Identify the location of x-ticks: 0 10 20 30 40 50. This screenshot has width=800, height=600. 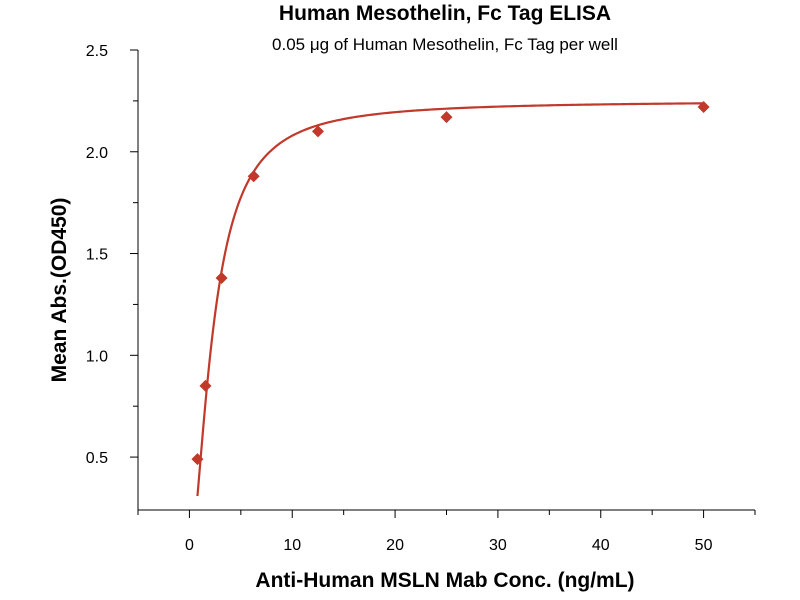
(446, 532).